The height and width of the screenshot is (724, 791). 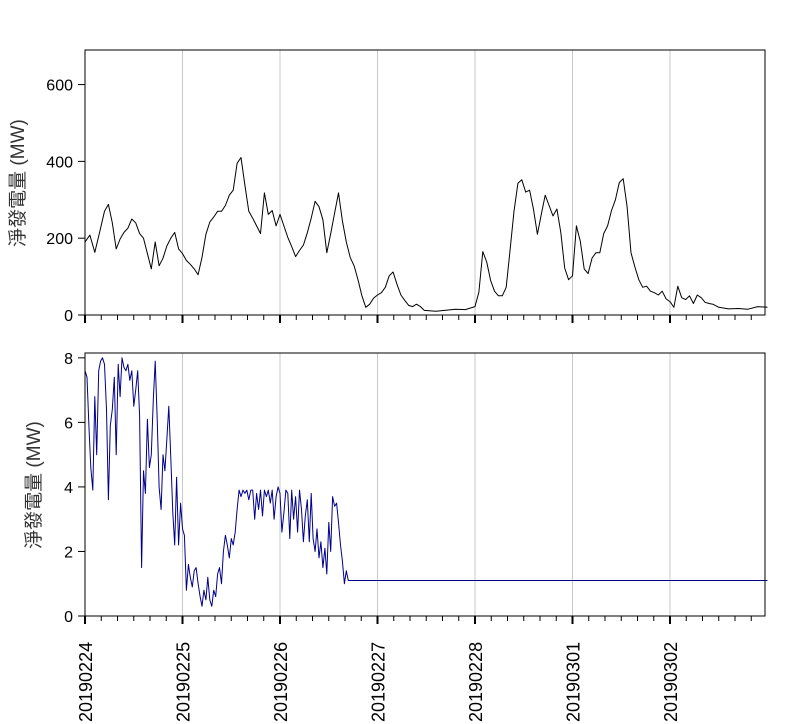 What do you see at coordinates (68, 488) in the screenshot?
I see `y-tick-label-bottom-4: 4` at bounding box center [68, 488].